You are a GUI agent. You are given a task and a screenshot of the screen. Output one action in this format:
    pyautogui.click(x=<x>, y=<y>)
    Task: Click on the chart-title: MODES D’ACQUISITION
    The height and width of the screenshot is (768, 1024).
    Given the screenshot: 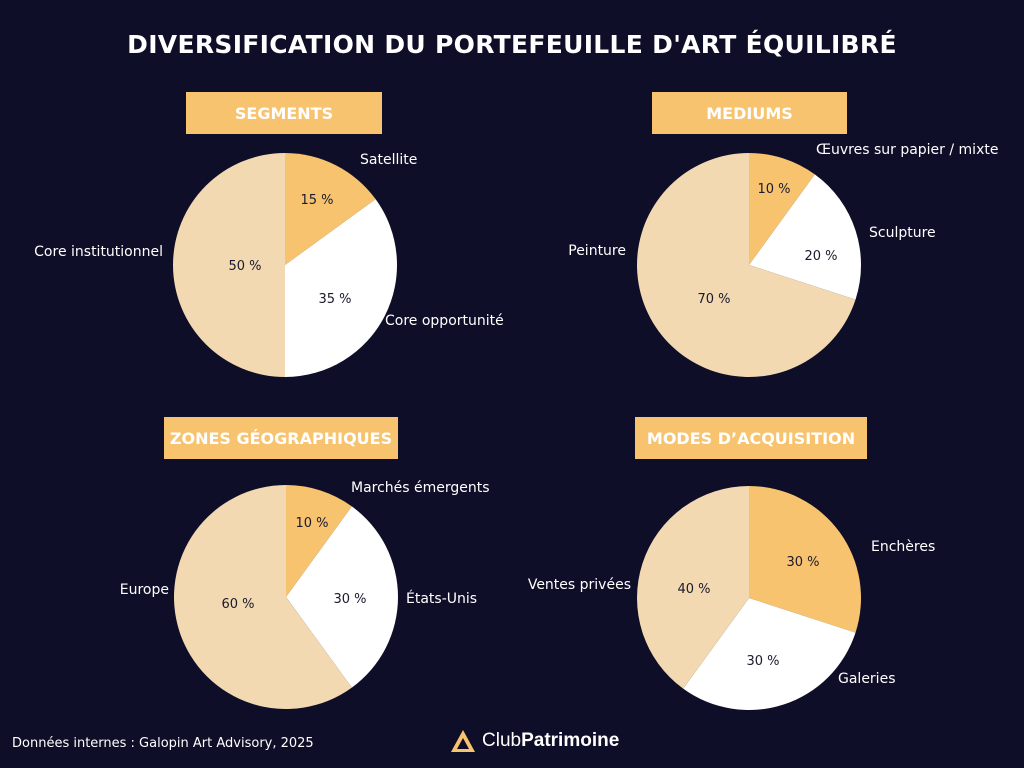 What is the action you would take?
    pyautogui.click(x=751, y=438)
    